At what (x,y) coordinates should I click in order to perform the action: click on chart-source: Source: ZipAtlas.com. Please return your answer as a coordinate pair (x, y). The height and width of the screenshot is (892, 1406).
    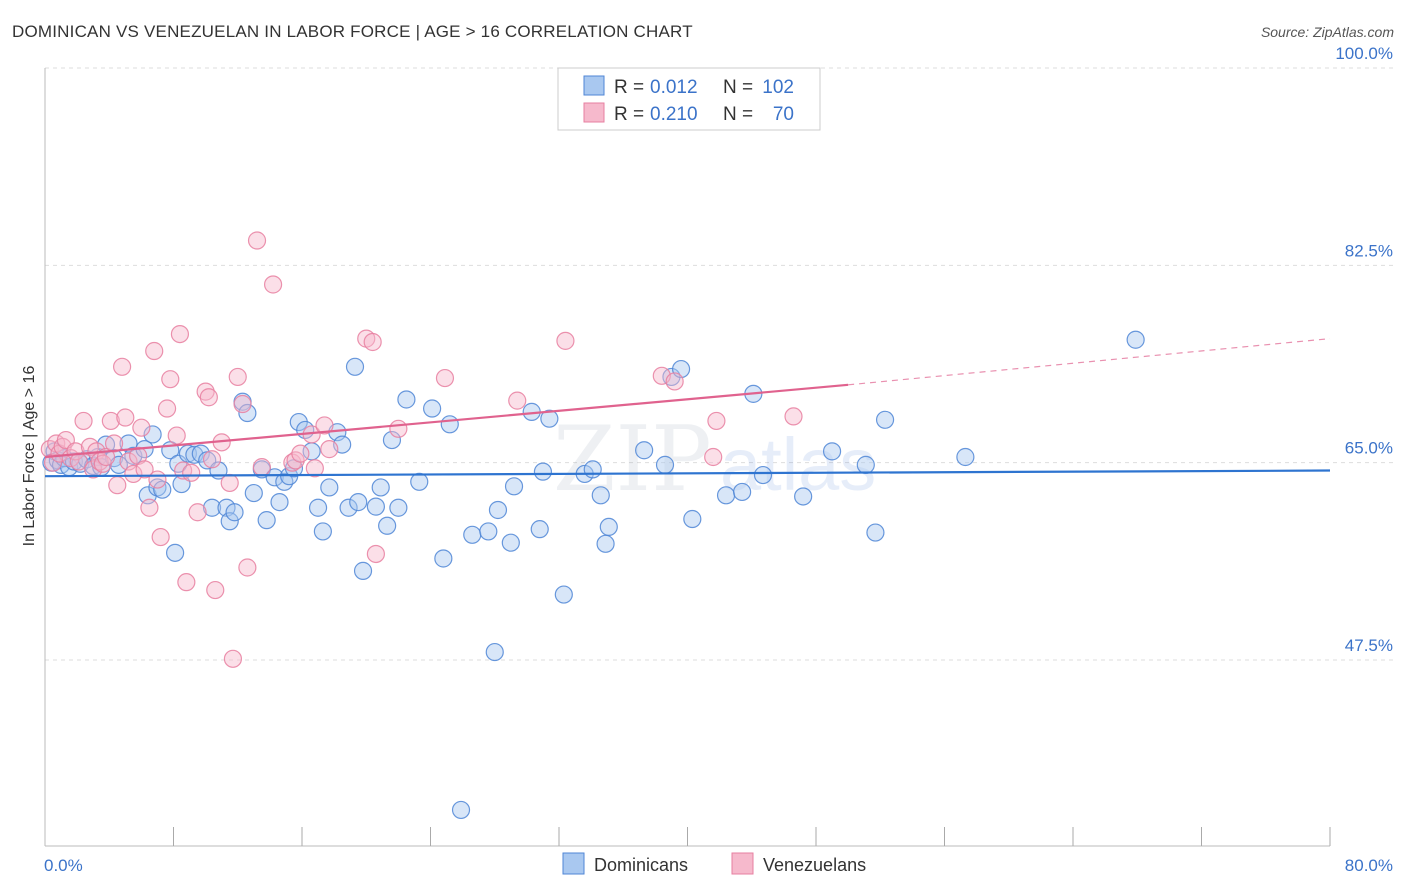
    Looking at the image, I should click on (1327, 32).